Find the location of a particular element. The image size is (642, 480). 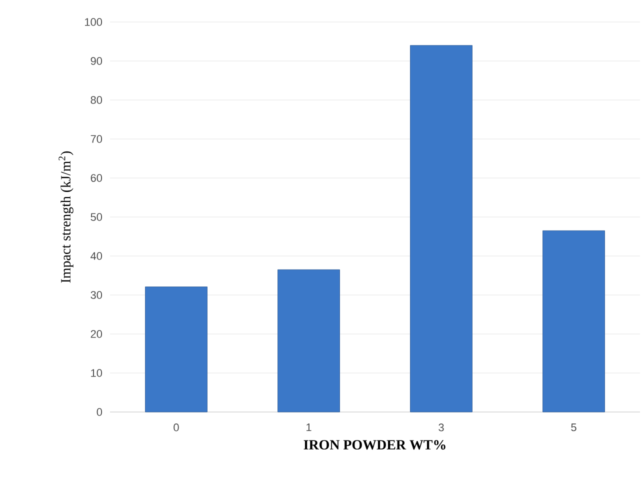

y-tick-label: 50 is located at coordinates (96, 217).